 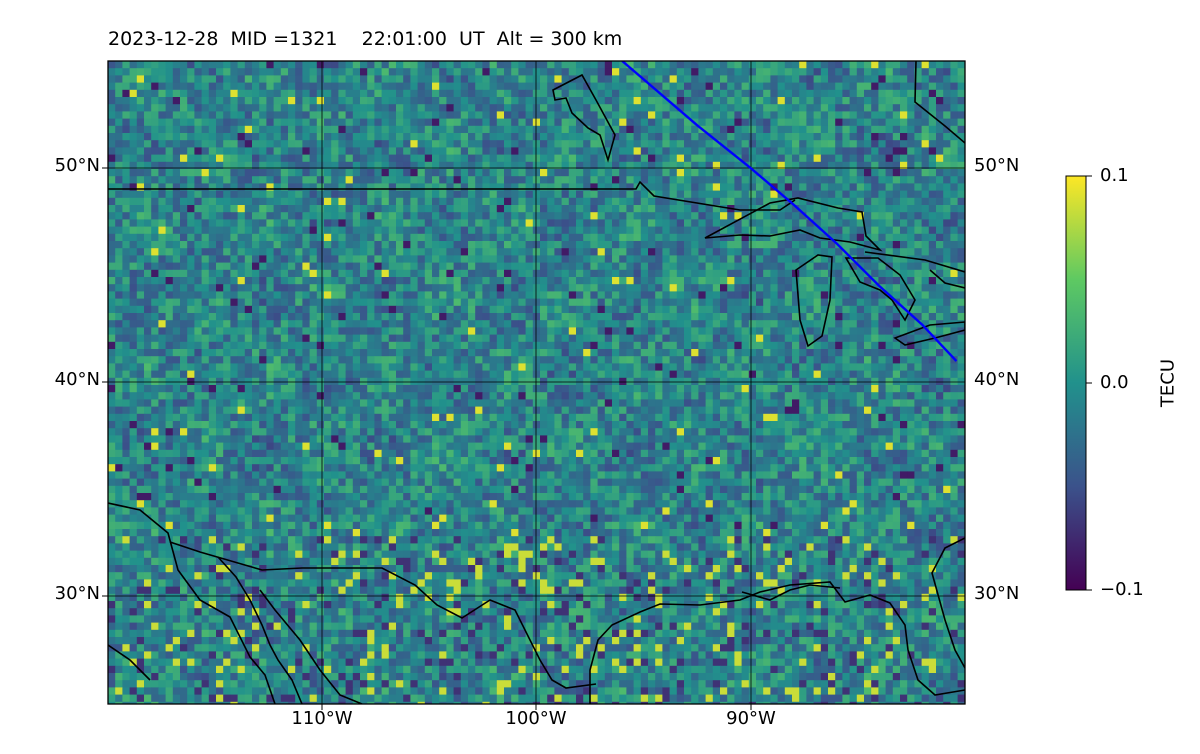 What do you see at coordinates (535, 718) in the screenshot?
I see `lon-label-100w: 100°W` at bounding box center [535, 718].